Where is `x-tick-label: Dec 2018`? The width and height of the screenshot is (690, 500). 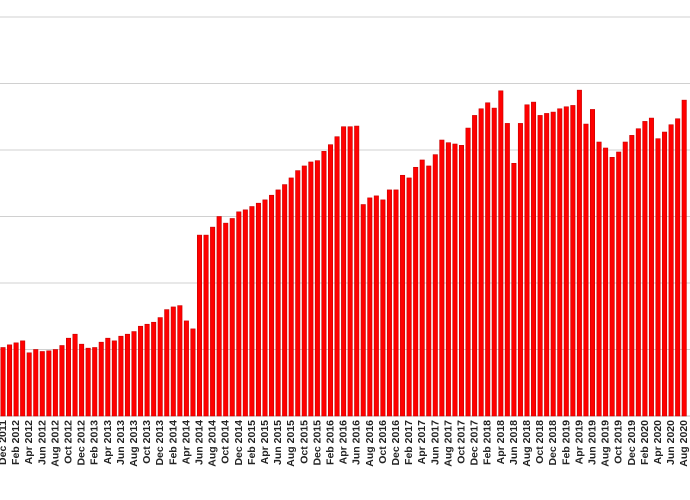 x-tick-label: Dec 2018 is located at coordinates (553, 443).